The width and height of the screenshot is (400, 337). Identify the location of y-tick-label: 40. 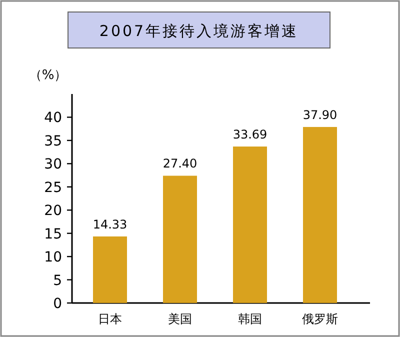
(53, 118).